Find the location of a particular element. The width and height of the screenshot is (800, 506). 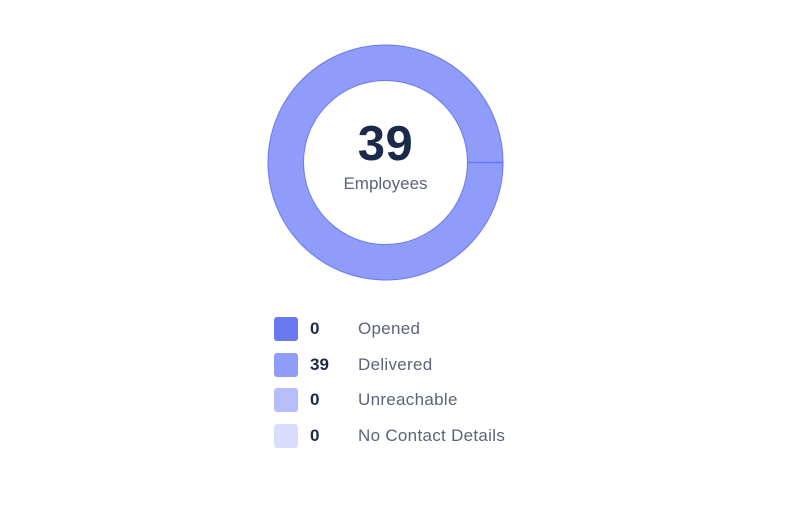

legend-label-opened: Opened is located at coordinates (389, 328).